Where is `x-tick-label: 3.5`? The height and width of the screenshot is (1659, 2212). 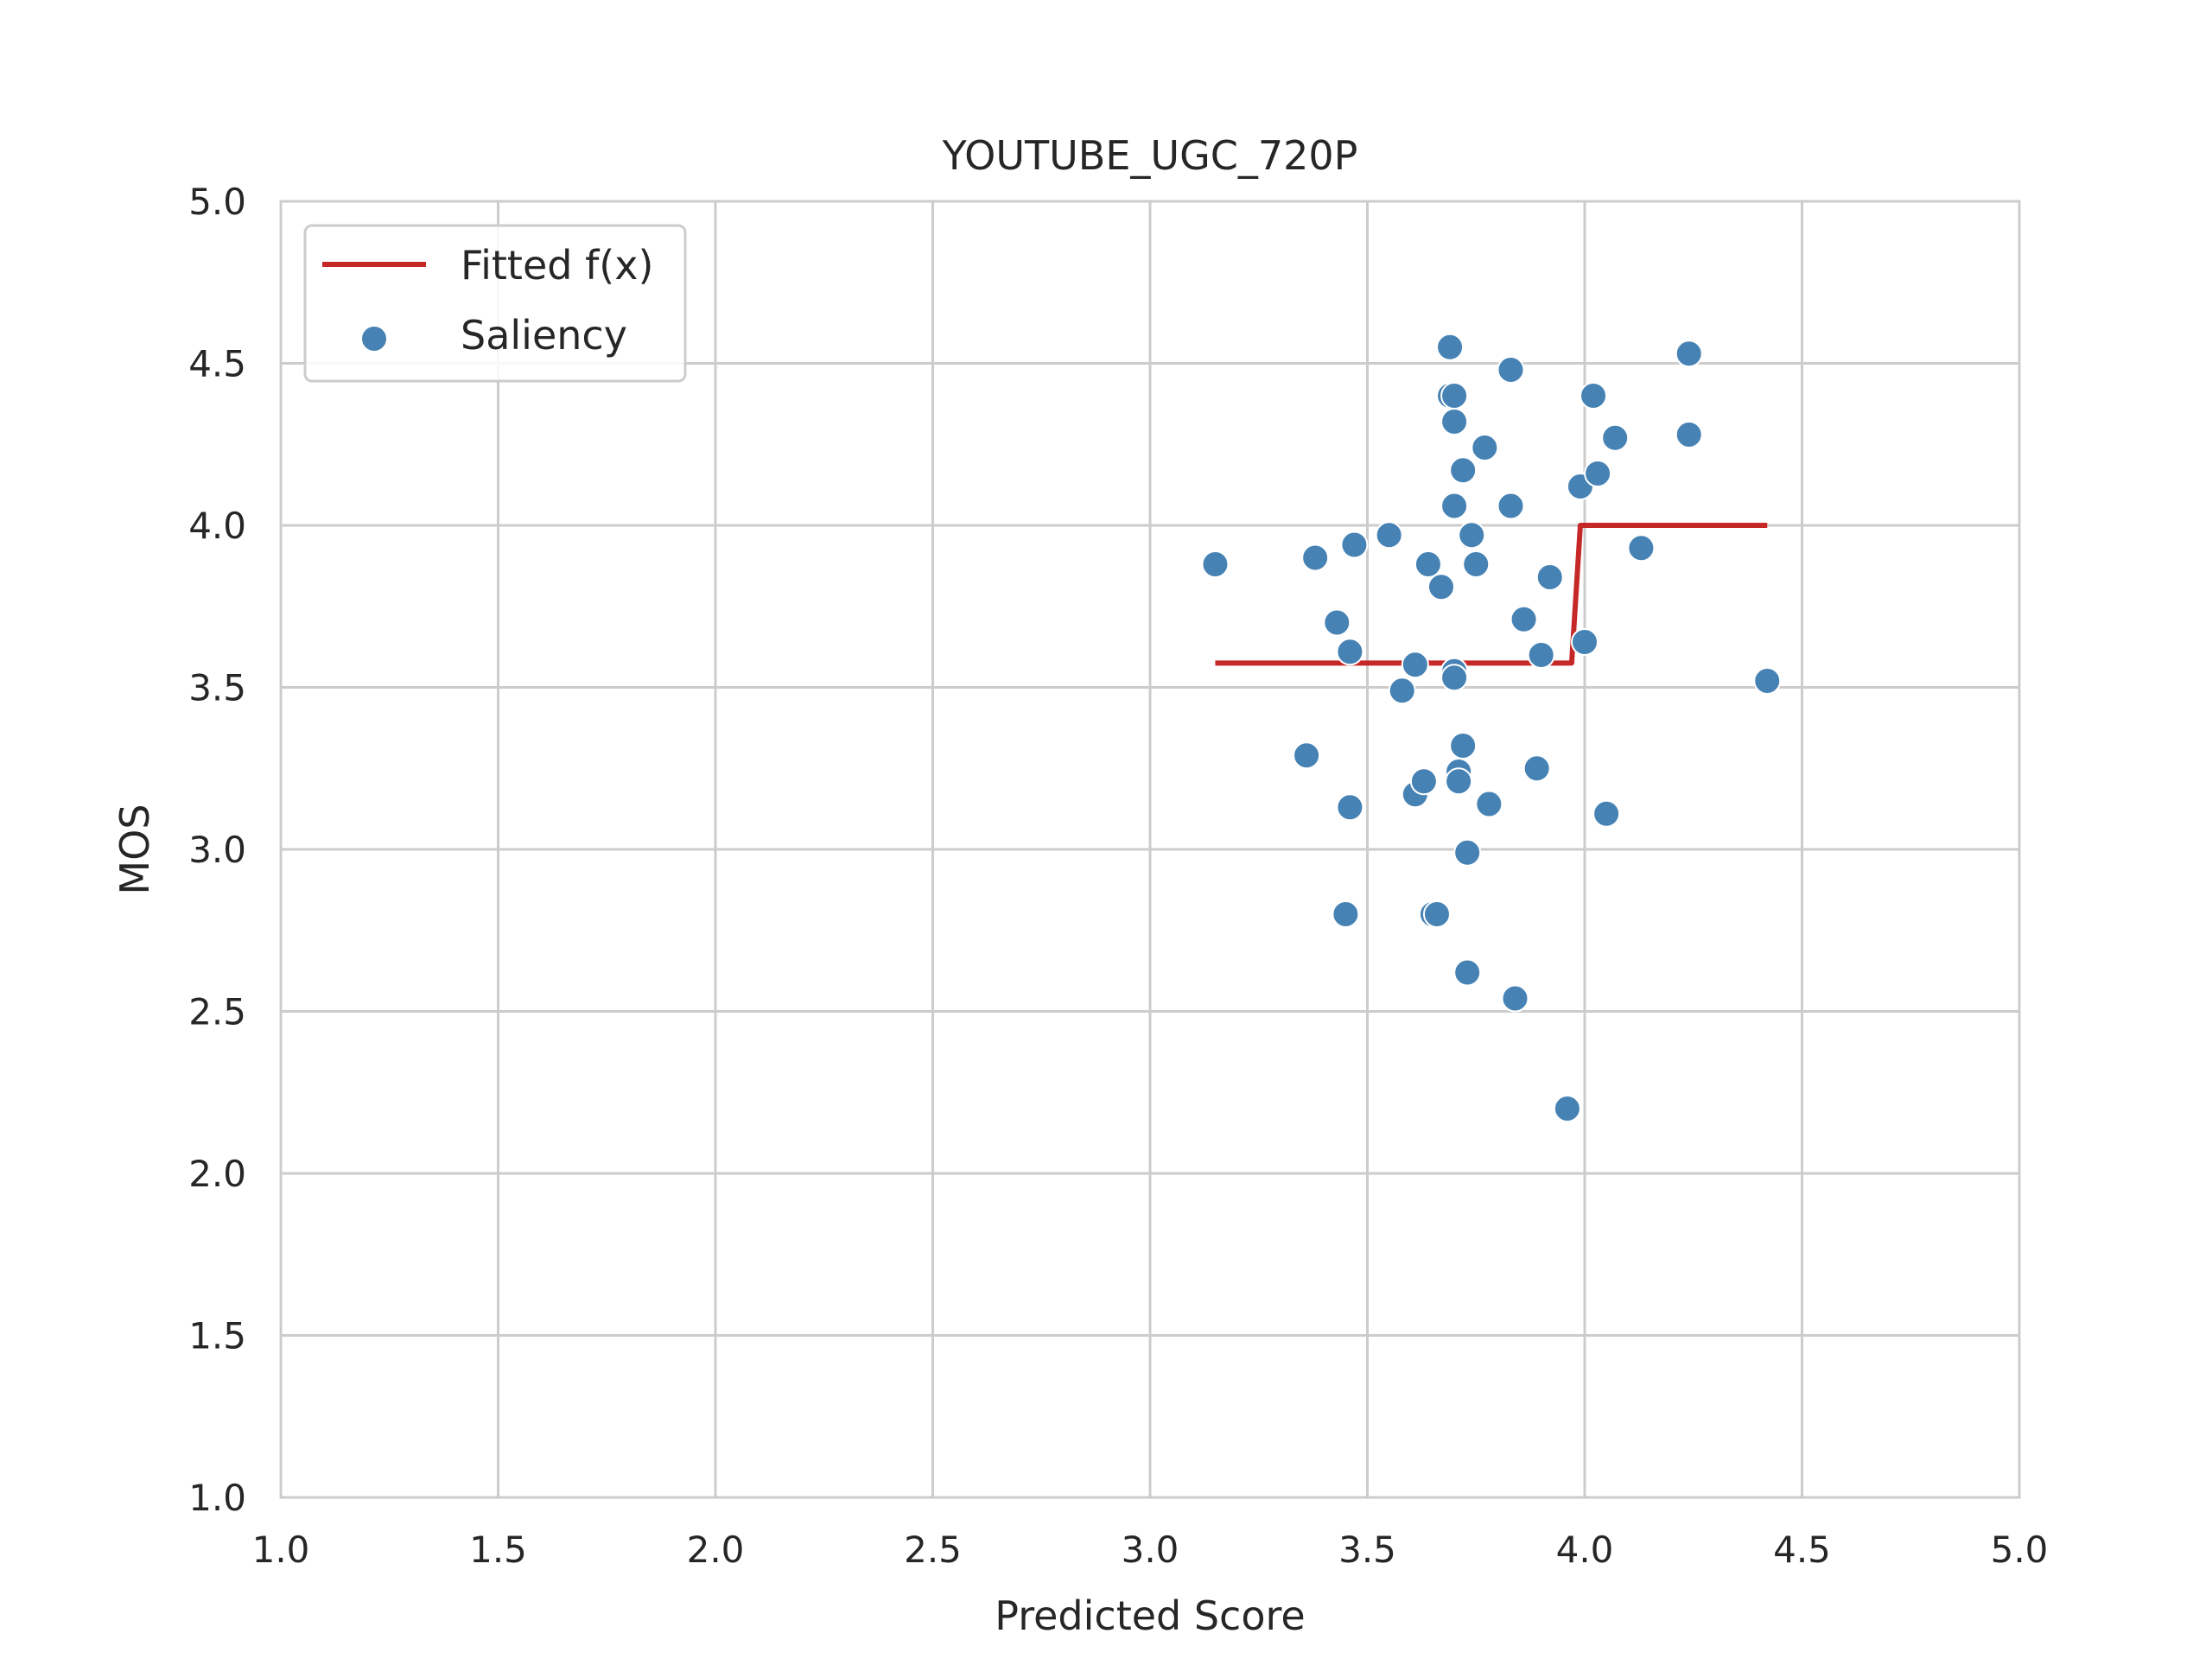 x-tick-label: 3.5 is located at coordinates (1367, 1550).